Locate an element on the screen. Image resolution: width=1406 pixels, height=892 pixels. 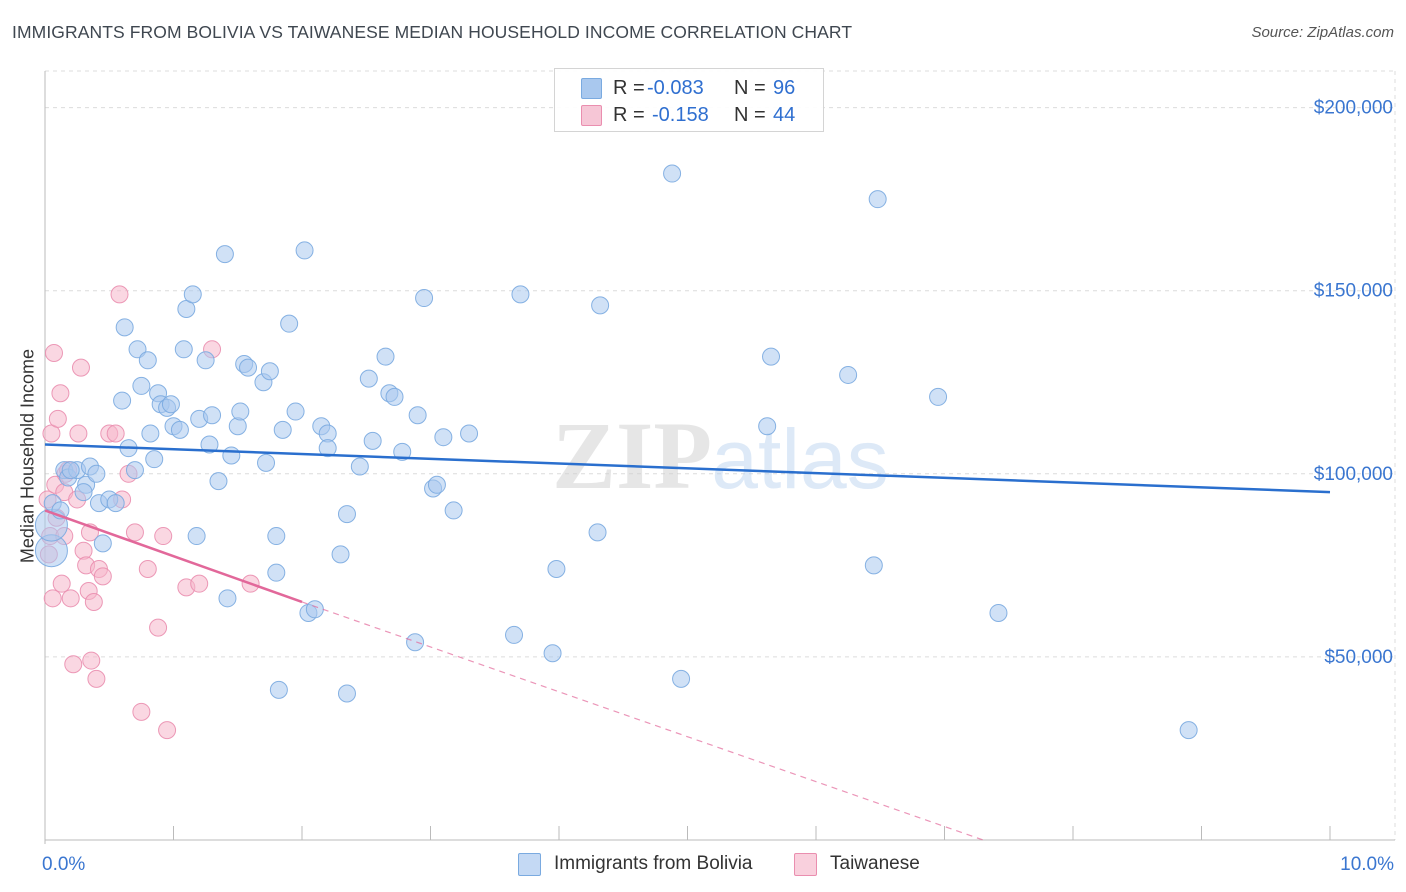
taiwanese-trend-extension is located at coordinates (642, 721).